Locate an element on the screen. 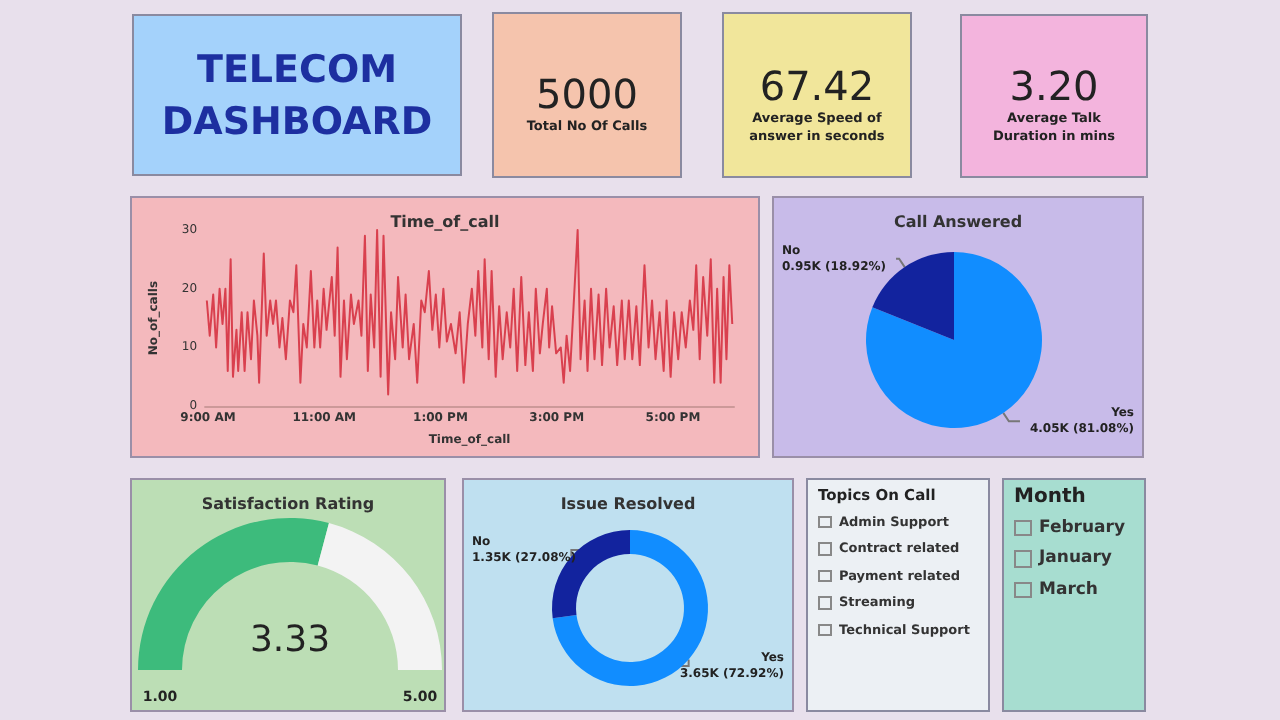  category-label: February is located at coordinates (1082, 527).